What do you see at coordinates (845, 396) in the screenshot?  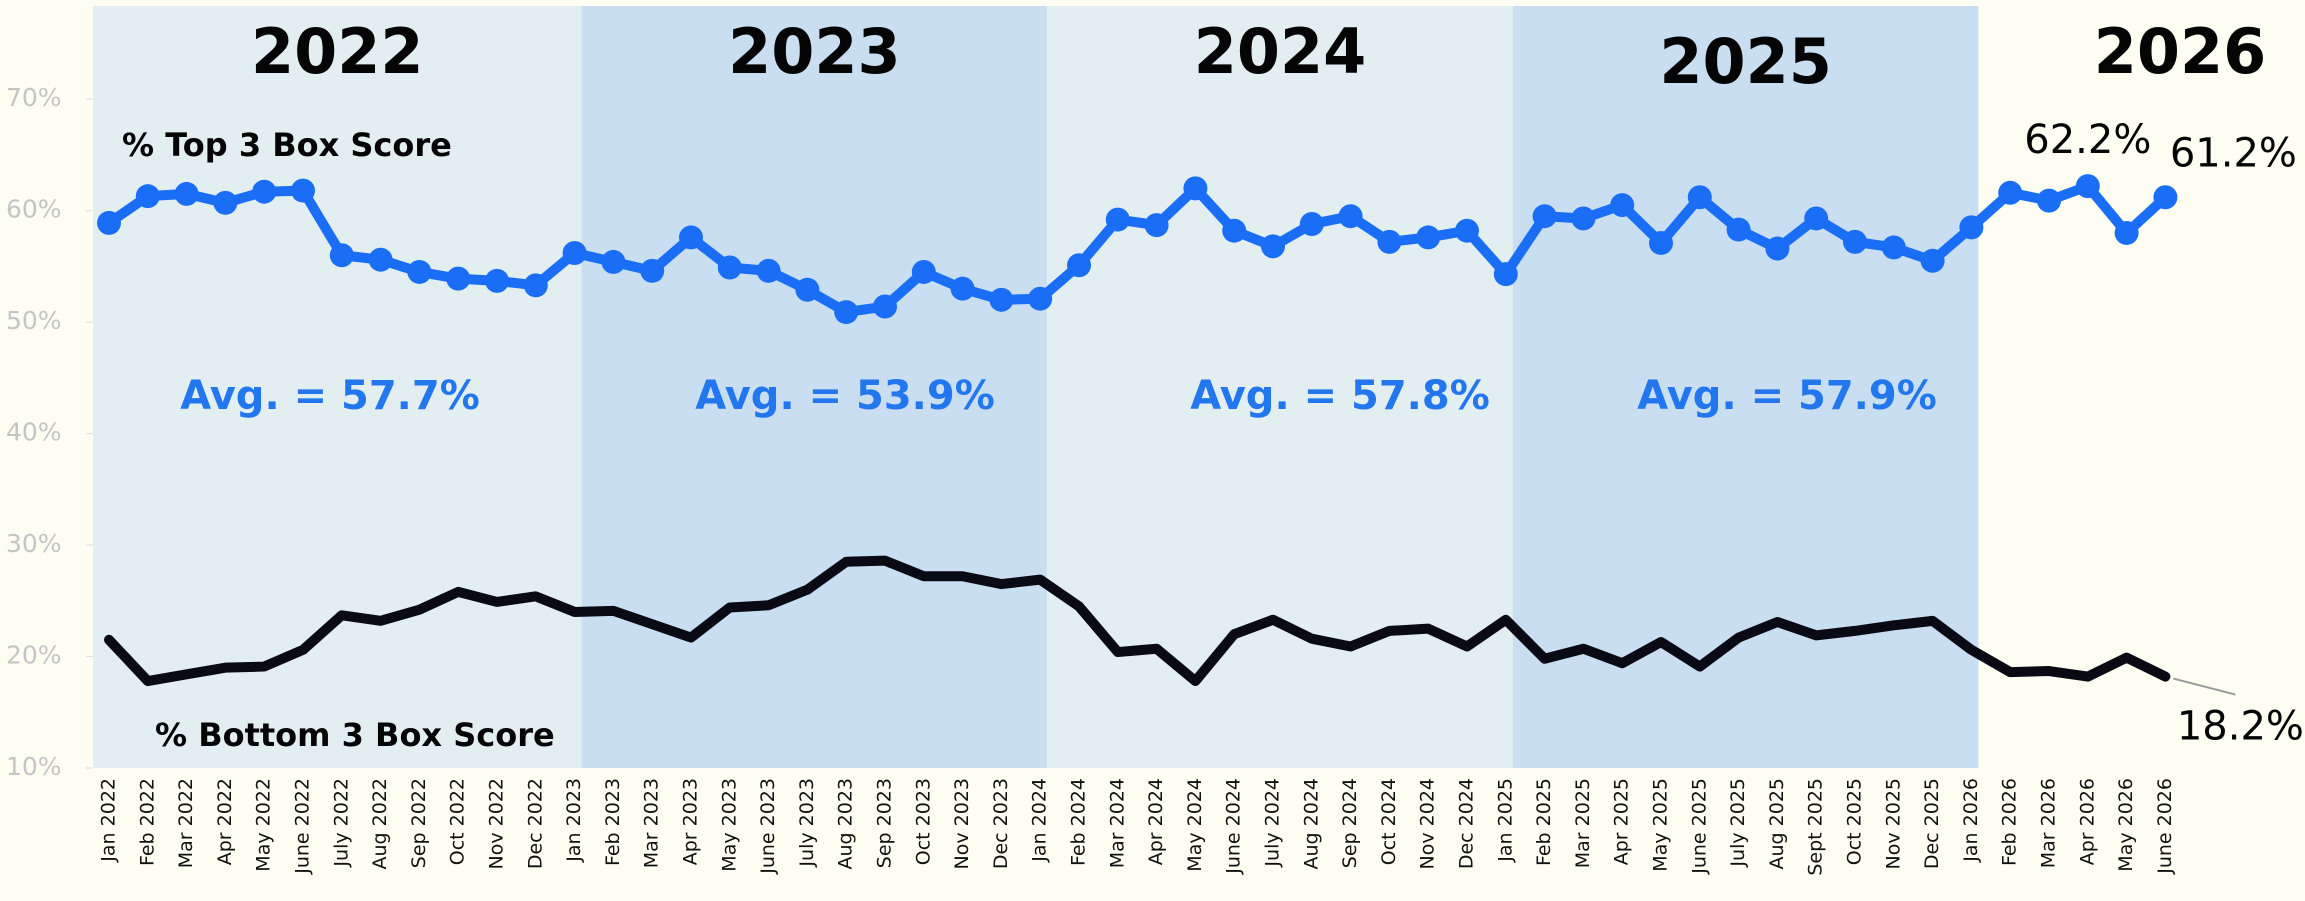 I see `average-label: Avg. = 53.9%` at bounding box center [845, 396].